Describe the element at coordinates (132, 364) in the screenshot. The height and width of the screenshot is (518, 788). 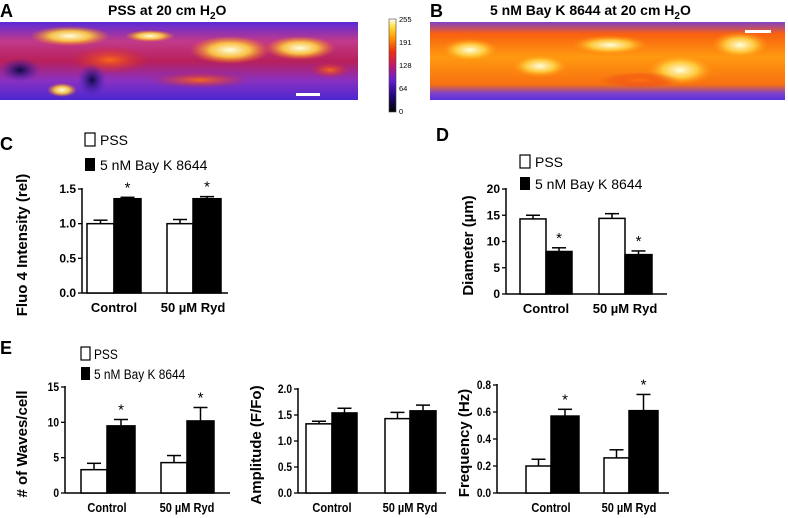
I see `legend-e: PSS 5 nM Bay K 8644` at that location.